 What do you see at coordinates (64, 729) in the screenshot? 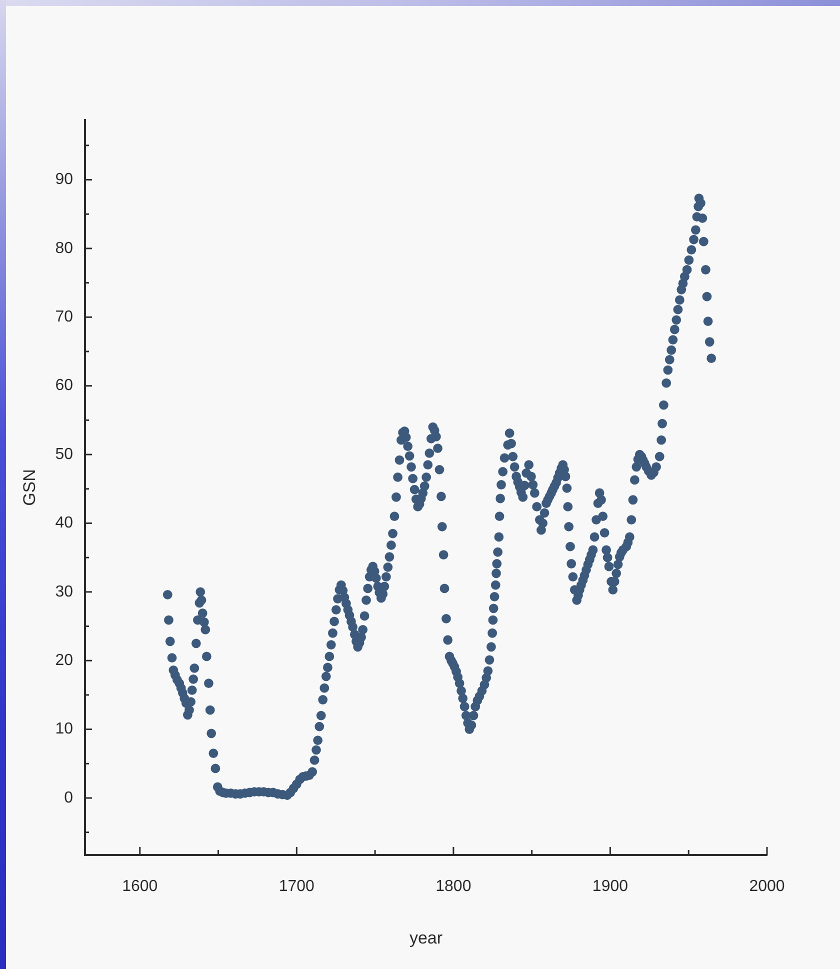
I see `y-tick-label: 10` at bounding box center [64, 729].